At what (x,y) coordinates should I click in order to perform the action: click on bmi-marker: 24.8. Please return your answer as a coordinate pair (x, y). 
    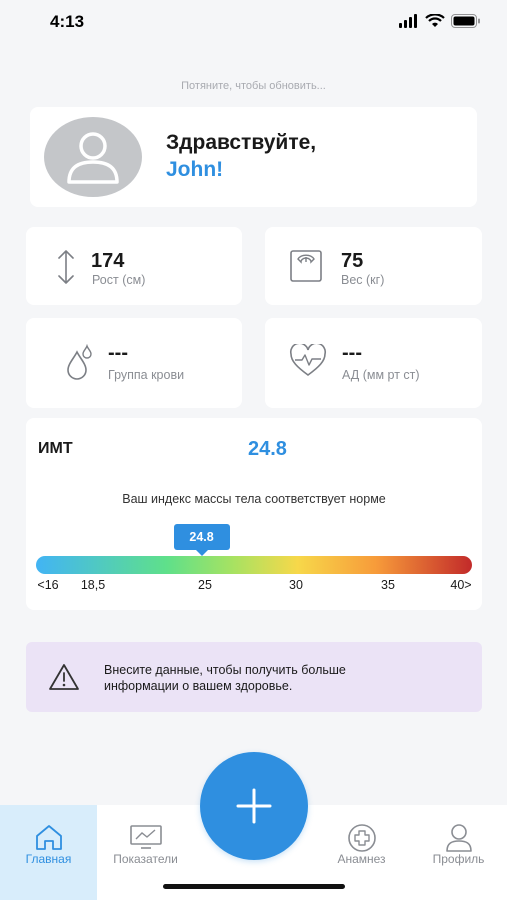
    Looking at the image, I should click on (201, 540).